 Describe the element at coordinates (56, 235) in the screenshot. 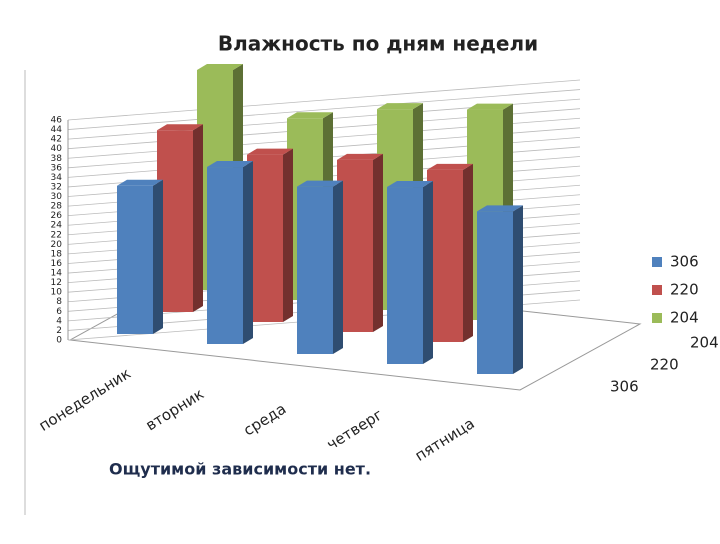

I see `y-tick-label: 22` at that location.